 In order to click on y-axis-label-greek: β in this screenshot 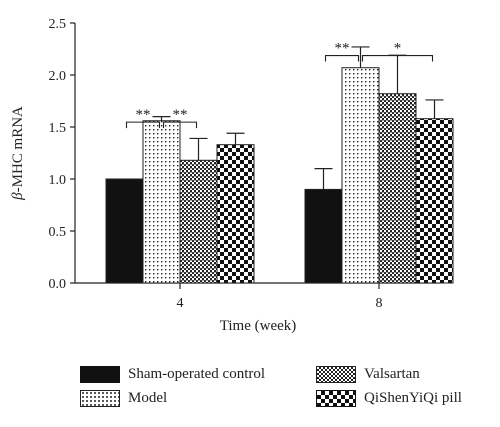, I will do `click(18, 196)`.